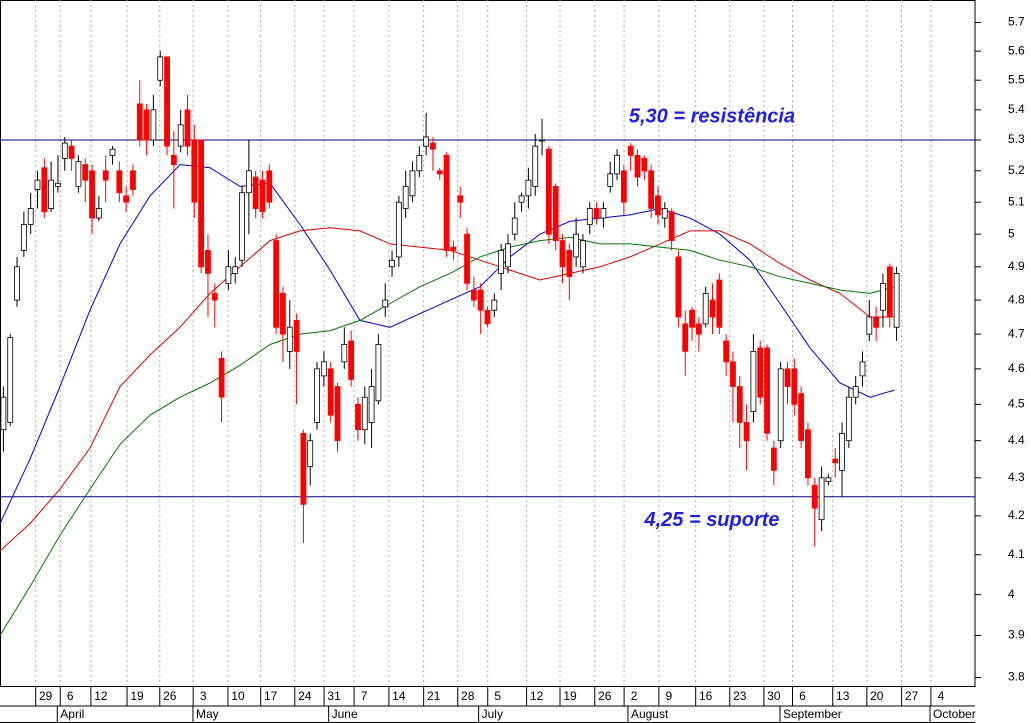 The width and height of the screenshot is (1031, 723). I want to click on y-tick-label: 4.1, so click(1016, 554).